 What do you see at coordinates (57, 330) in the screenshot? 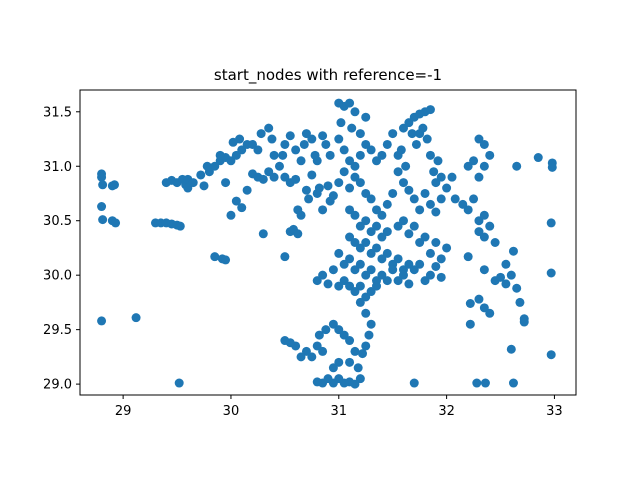
I see `y-tick-label: 29.5` at bounding box center [57, 330].